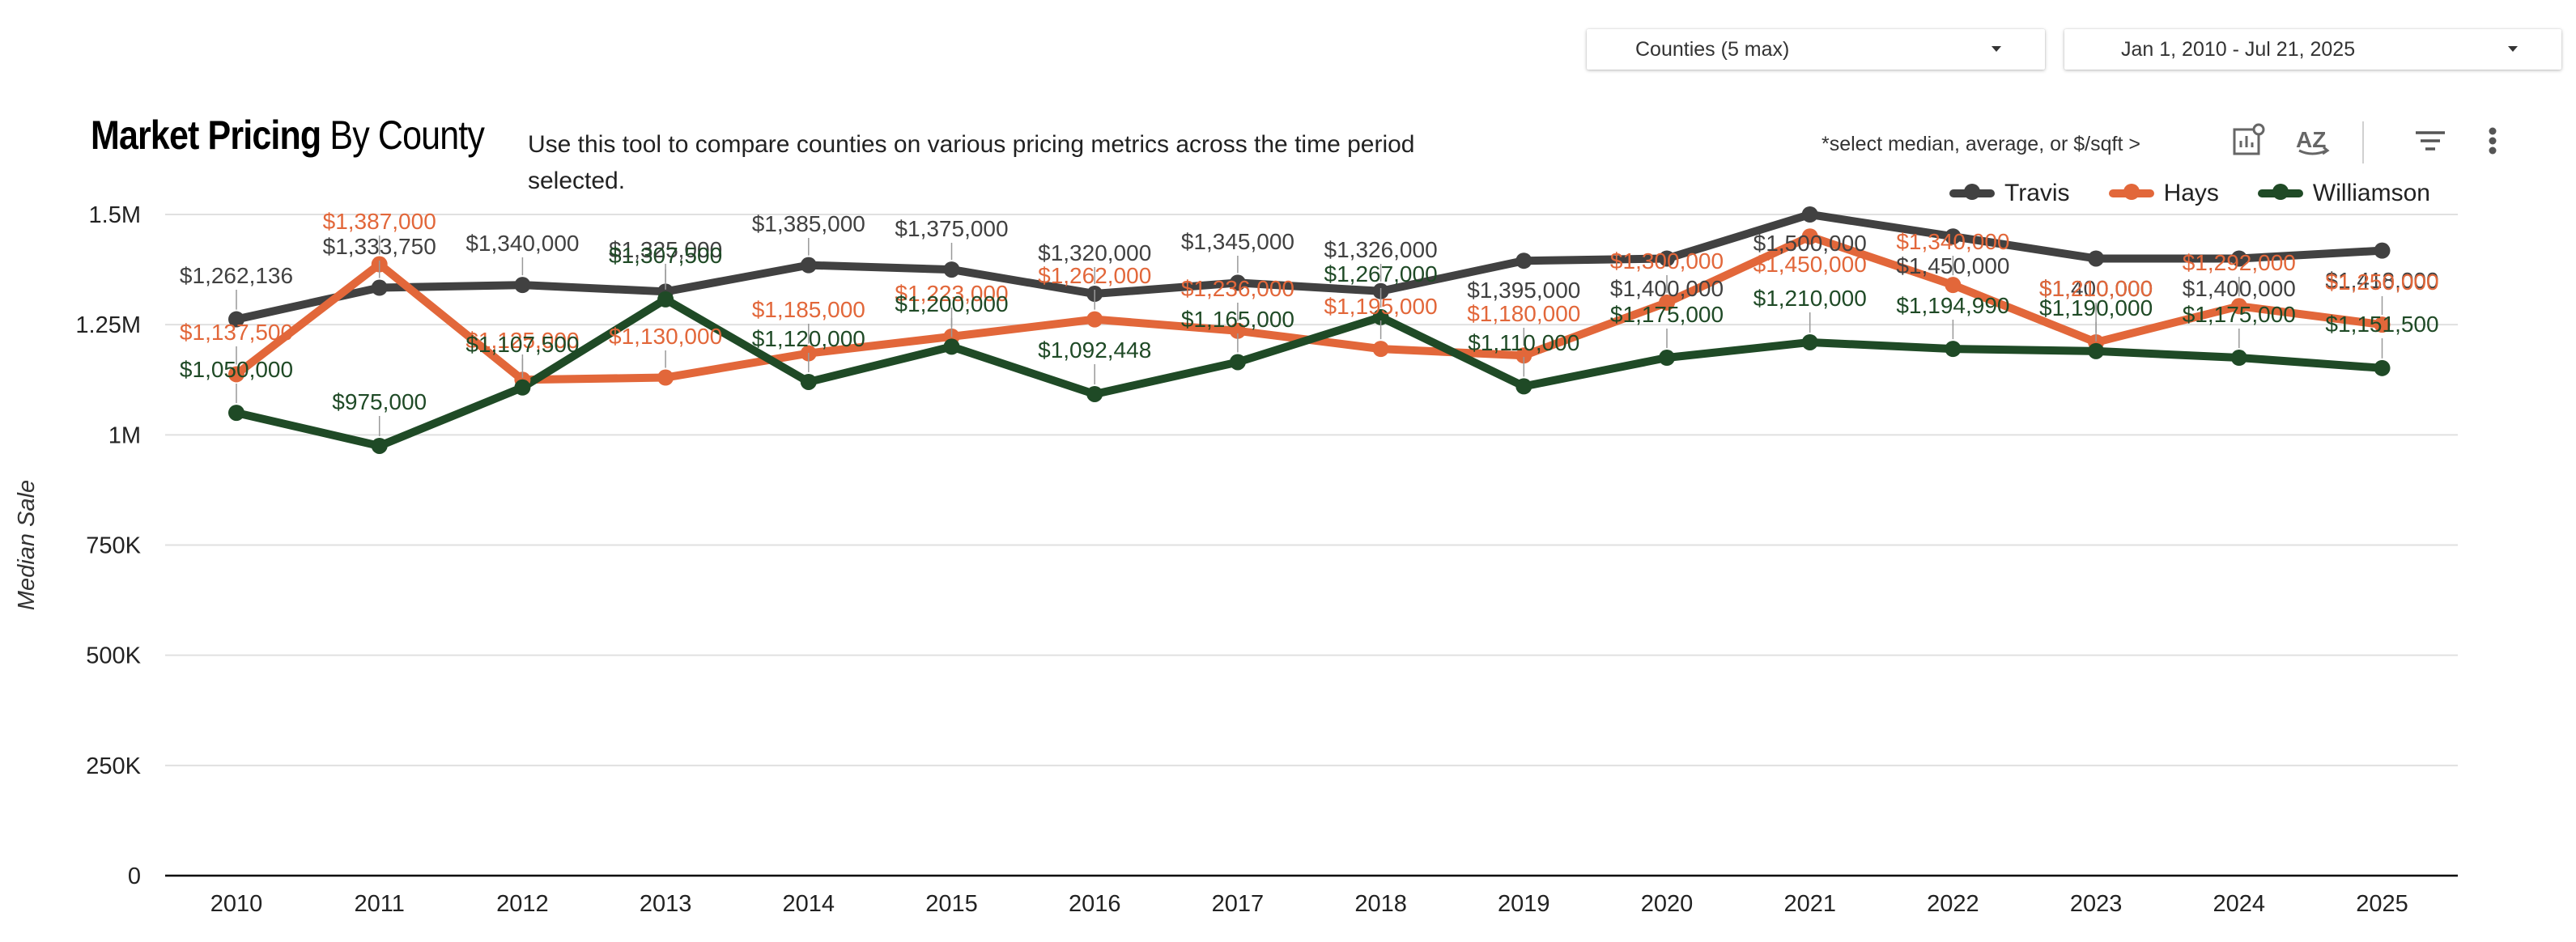 This screenshot has width=2576, height=942. What do you see at coordinates (288, 135) in the screenshot?
I see `page-title: Market Pricing By County` at bounding box center [288, 135].